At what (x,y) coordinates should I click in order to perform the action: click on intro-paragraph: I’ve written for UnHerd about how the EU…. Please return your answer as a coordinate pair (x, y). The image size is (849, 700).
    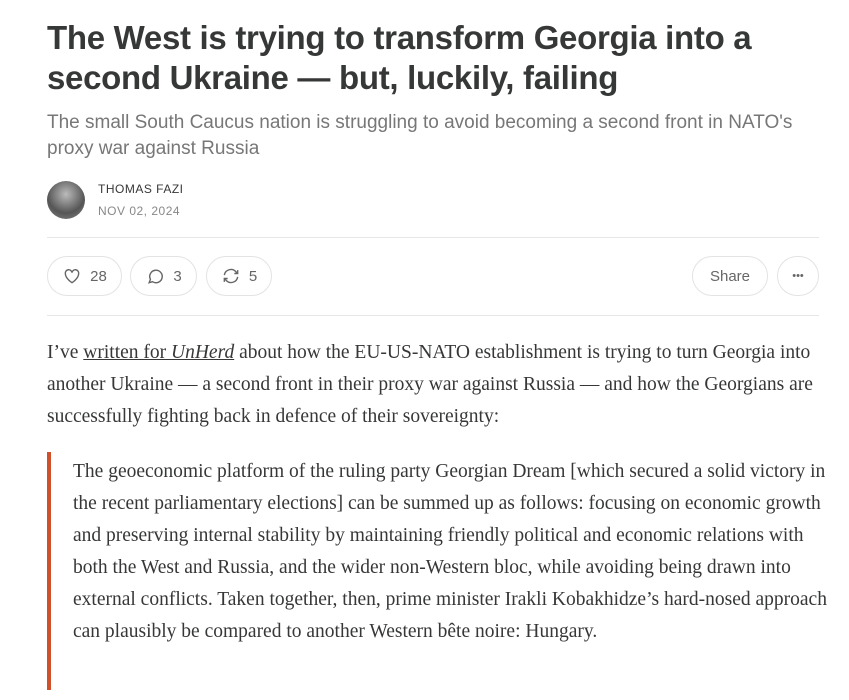
    Looking at the image, I should click on (437, 385).